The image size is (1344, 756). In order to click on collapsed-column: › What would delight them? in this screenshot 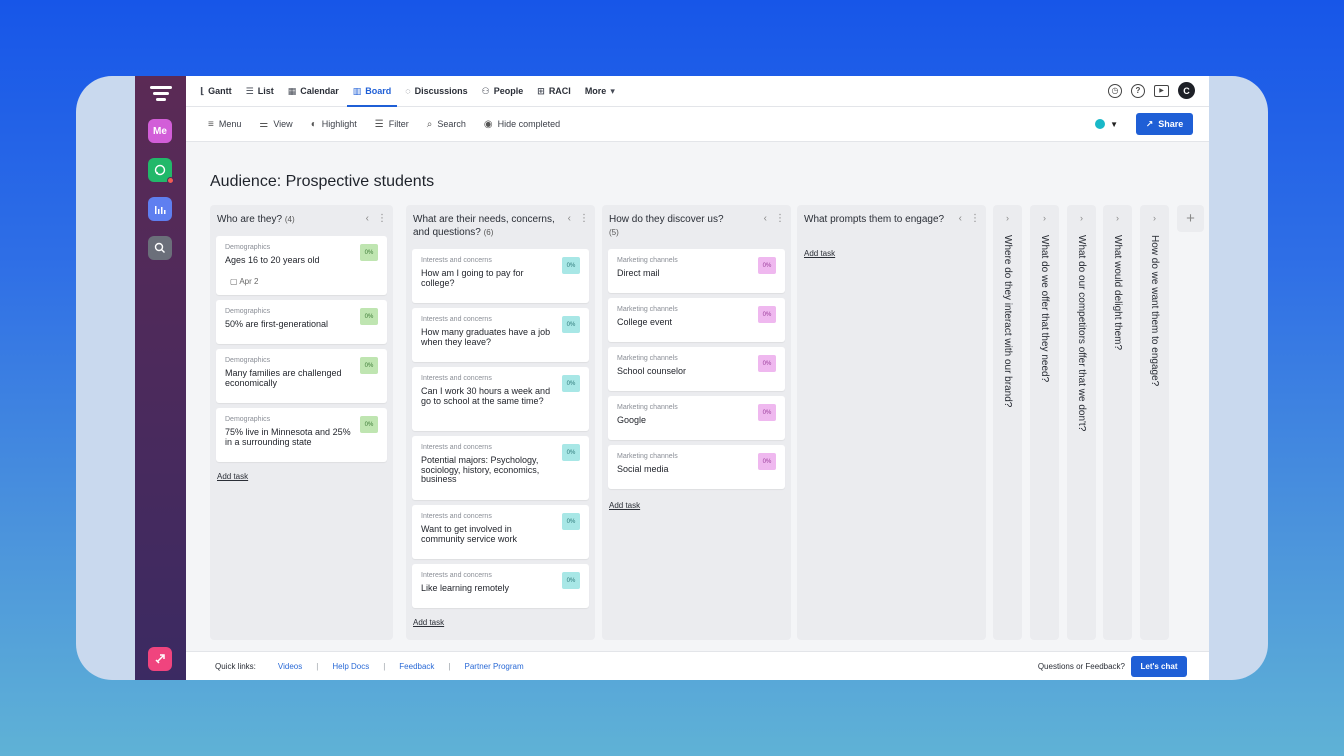, I will do `click(1117, 422)`.